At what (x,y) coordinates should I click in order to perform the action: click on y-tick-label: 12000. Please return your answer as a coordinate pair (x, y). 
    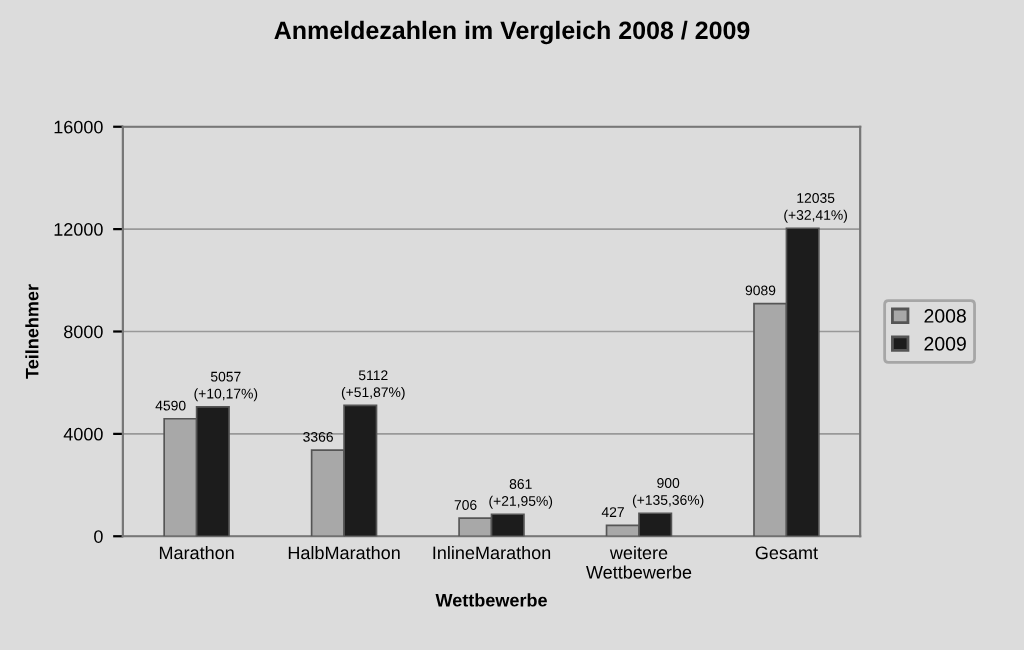
    Looking at the image, I should click on (78, 229).